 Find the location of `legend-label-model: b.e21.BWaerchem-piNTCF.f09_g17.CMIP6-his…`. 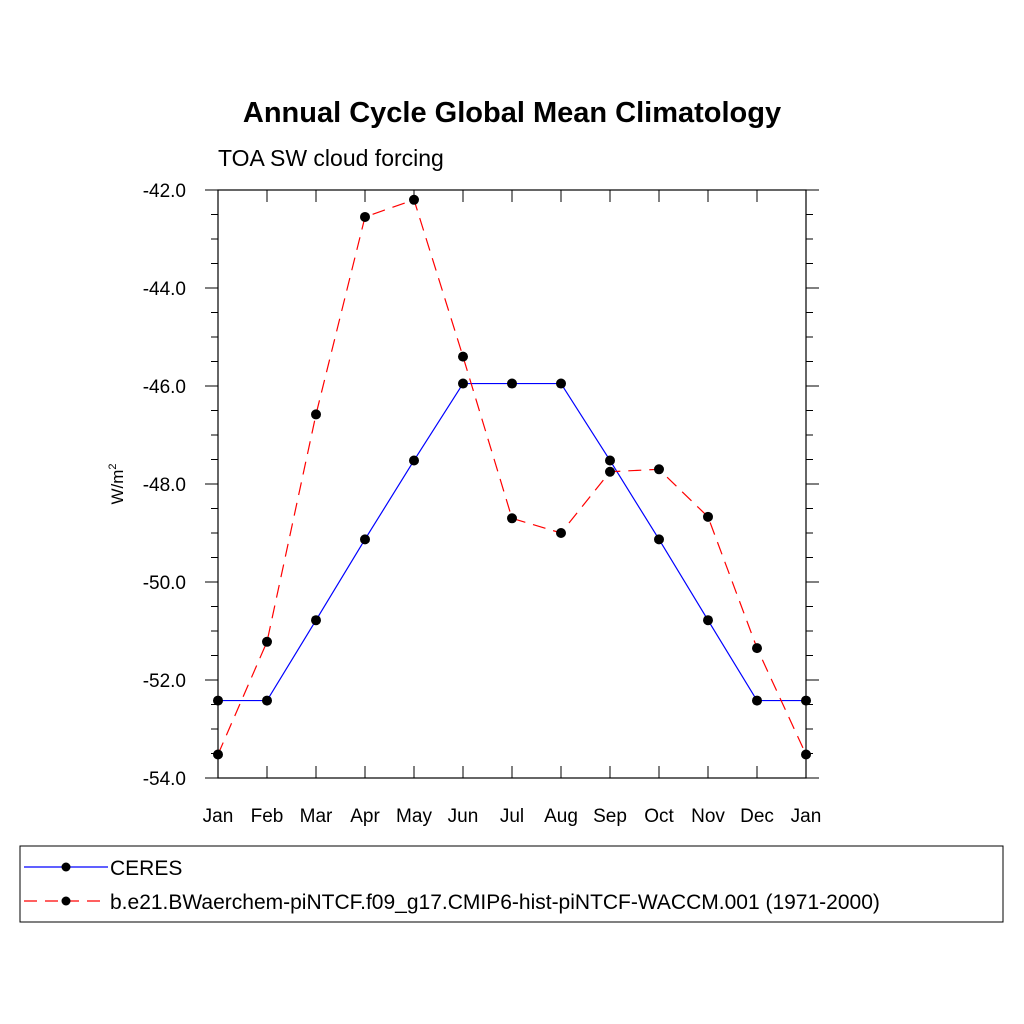

legend-label-model: b.e21.BWaerchem-piNTCF.f09_g17.CMIP6-his… is located at coordinates (495, 902).